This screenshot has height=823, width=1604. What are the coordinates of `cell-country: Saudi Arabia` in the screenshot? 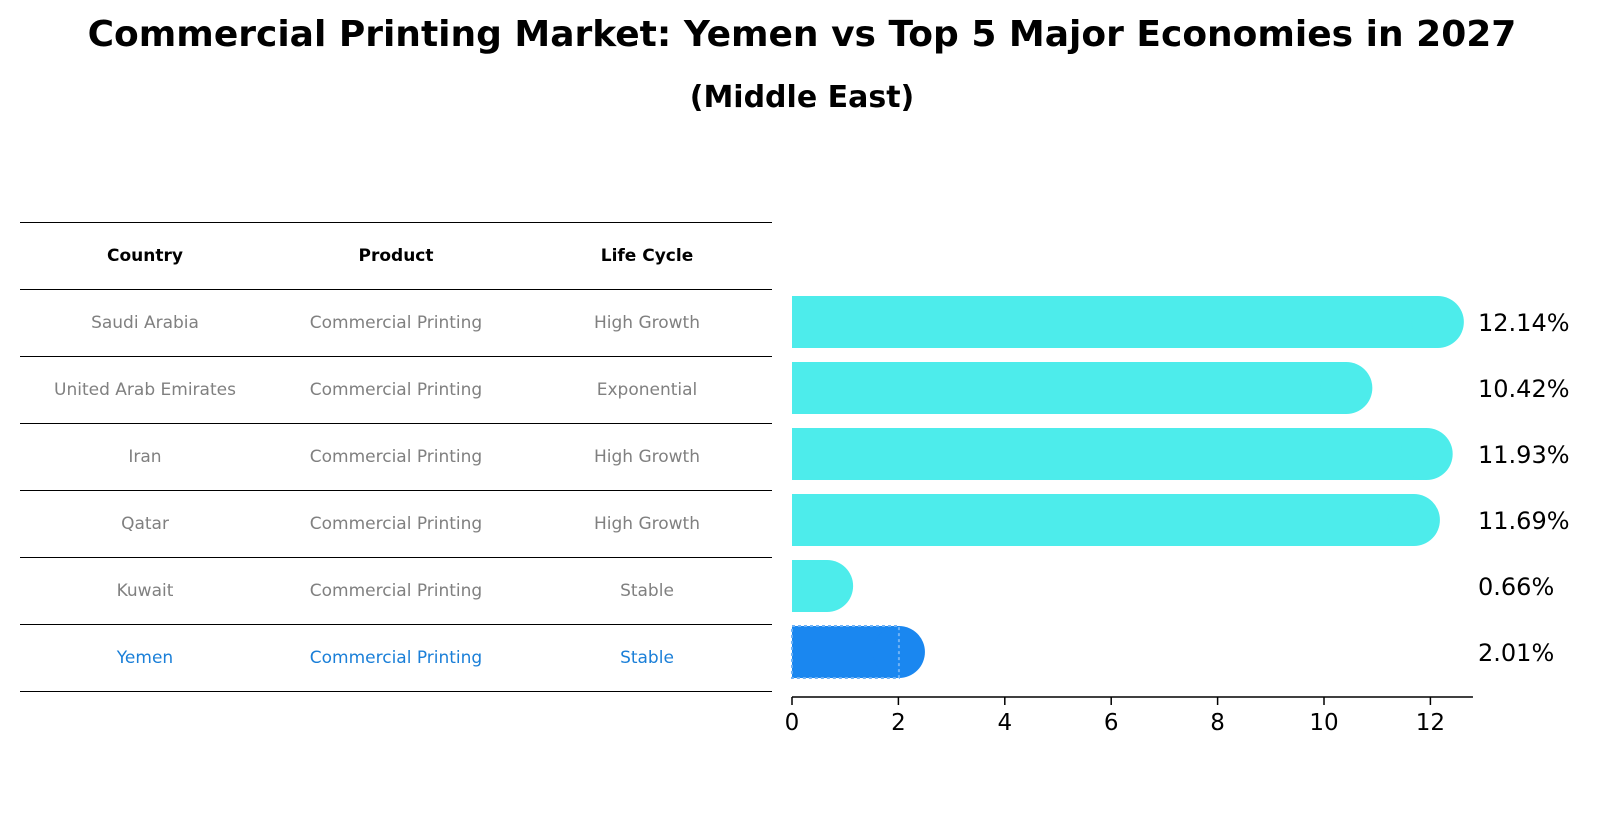 It's located at (145, 323).